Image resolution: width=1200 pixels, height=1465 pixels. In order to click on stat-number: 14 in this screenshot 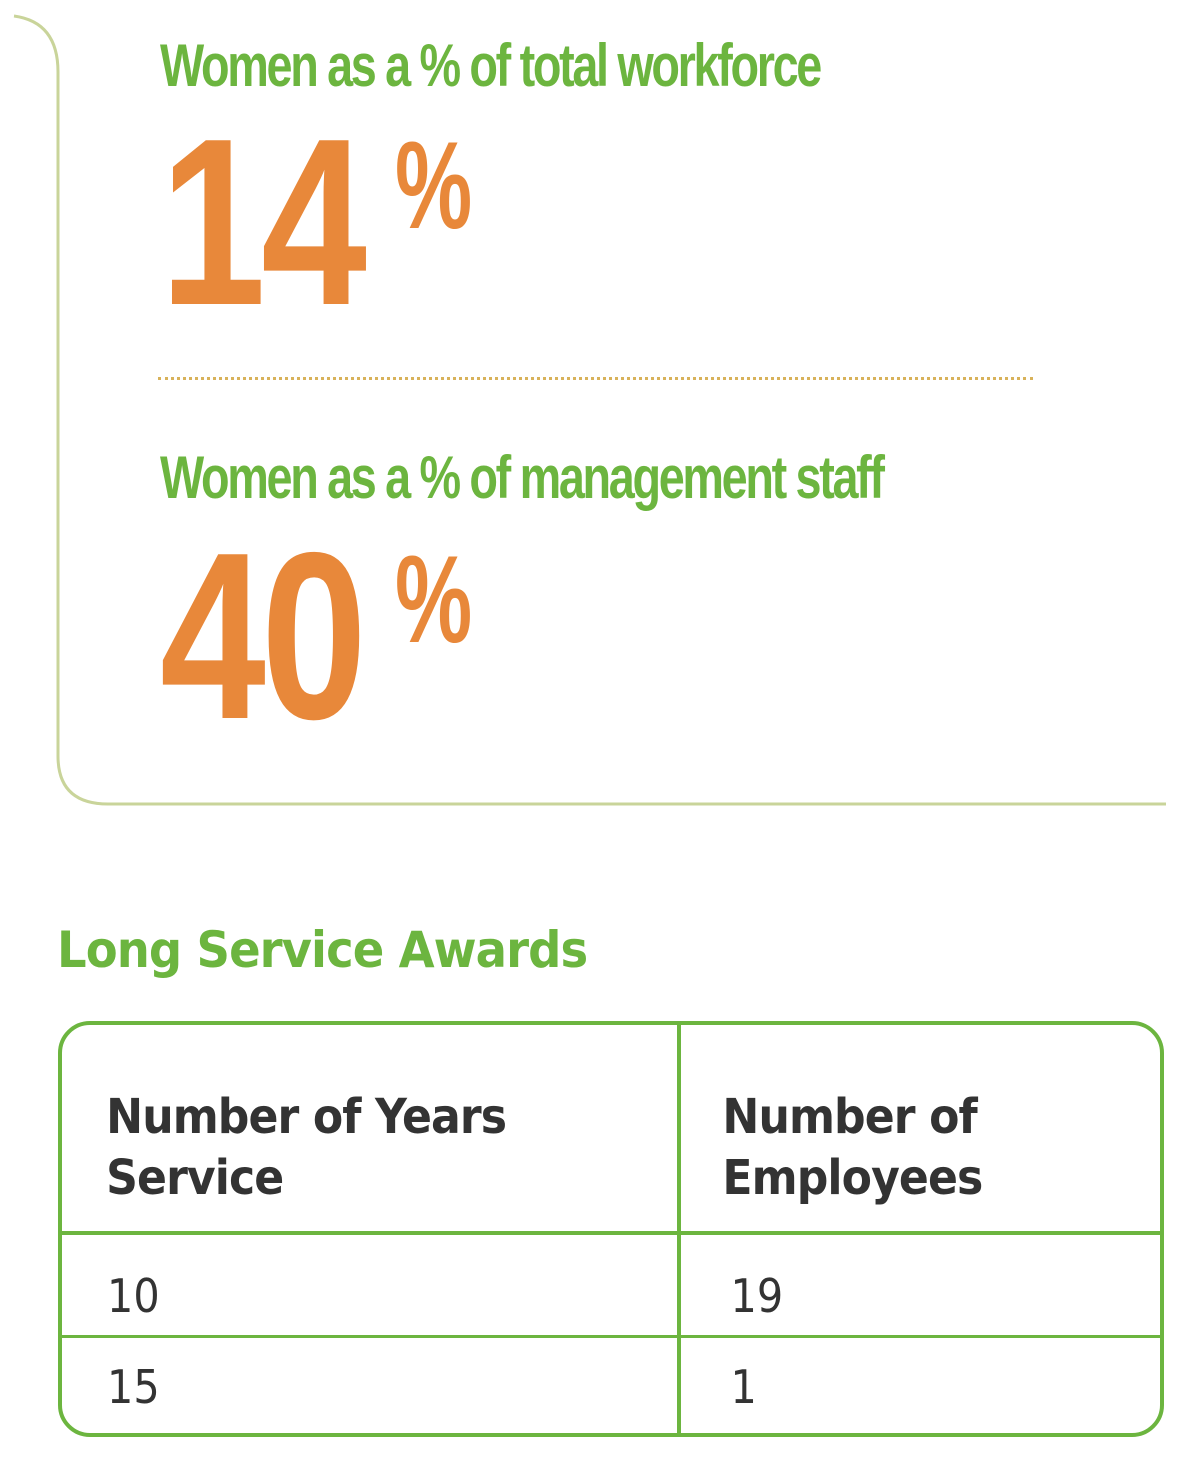, I will do `click(263, 222)`.